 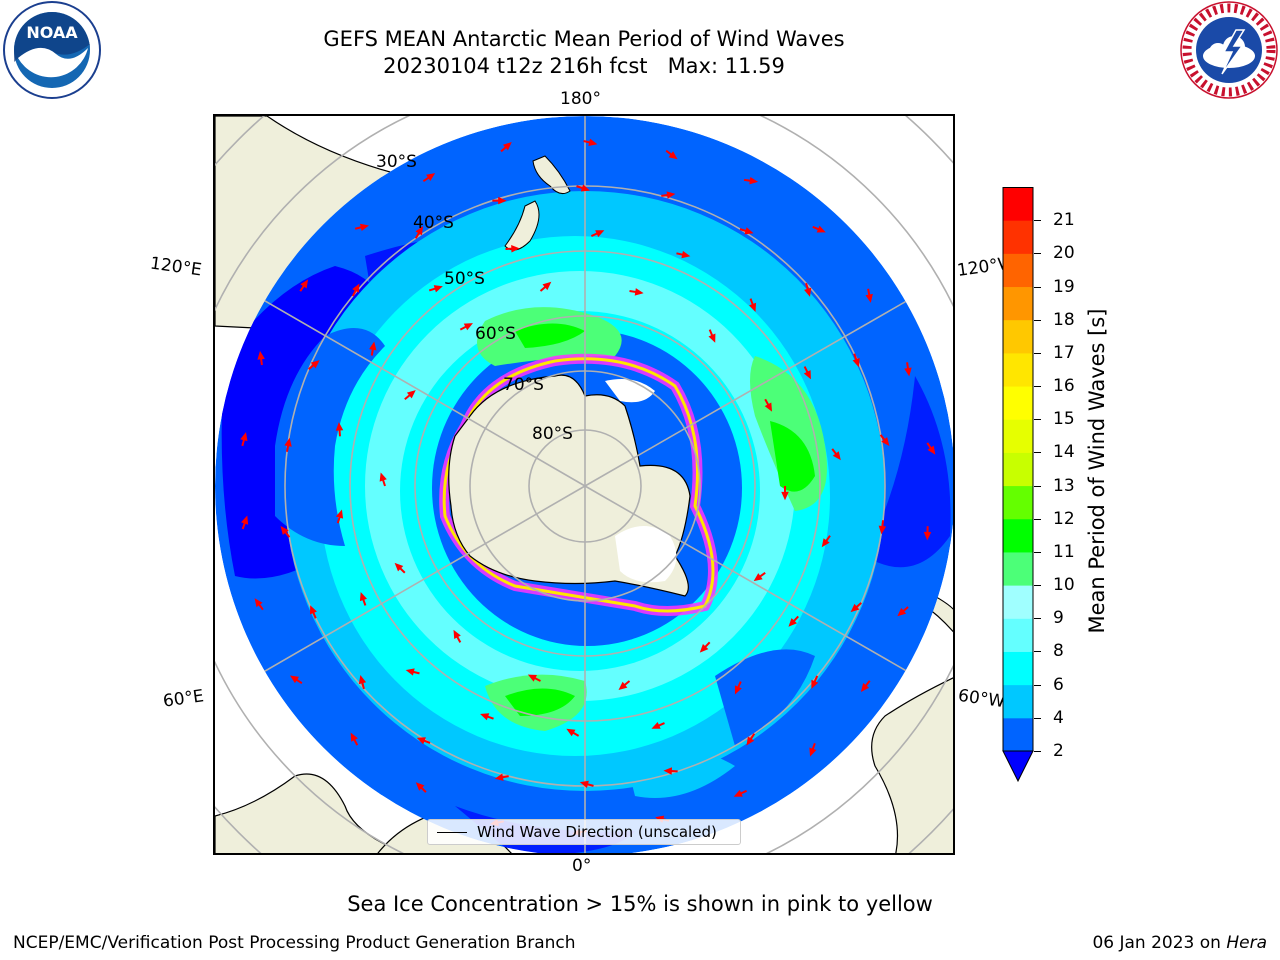 I want to click on colorbar-tick-label: 20, so click(x=1064, y=253).